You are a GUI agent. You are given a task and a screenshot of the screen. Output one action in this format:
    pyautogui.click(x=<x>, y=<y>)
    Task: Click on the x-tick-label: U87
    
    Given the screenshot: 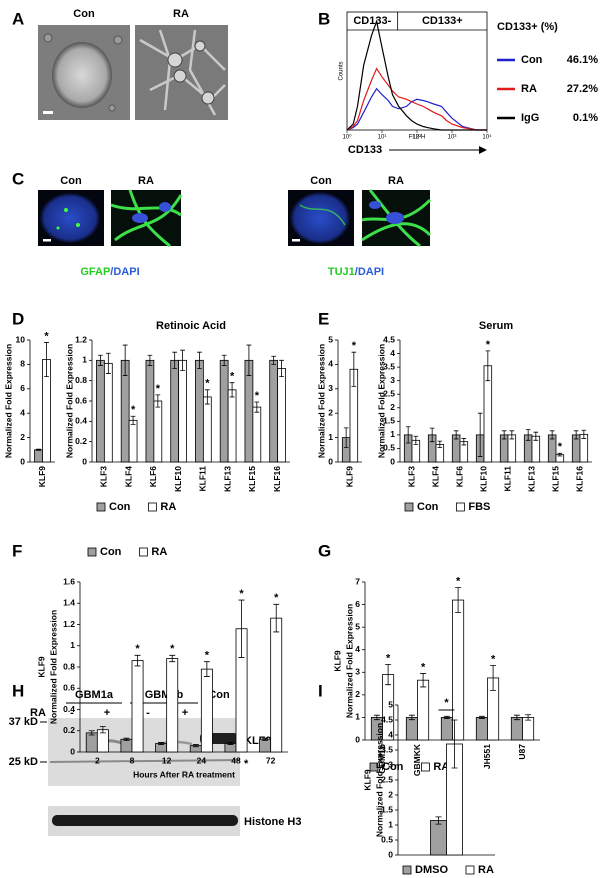 What is the action you would take?
    pyautogui.click(x=522, y=752)
    